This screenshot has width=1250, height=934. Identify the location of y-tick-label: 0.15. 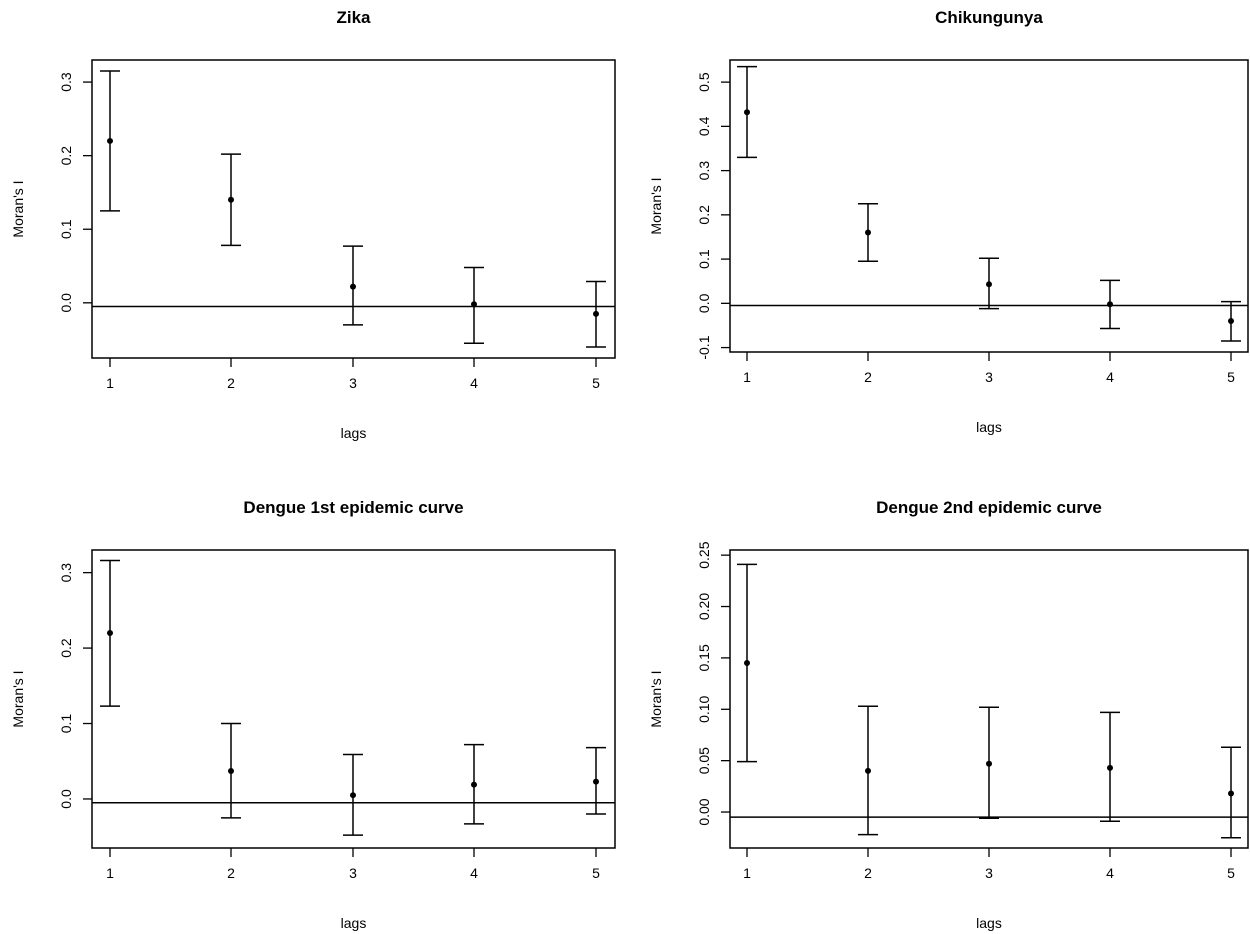
(704, 657).